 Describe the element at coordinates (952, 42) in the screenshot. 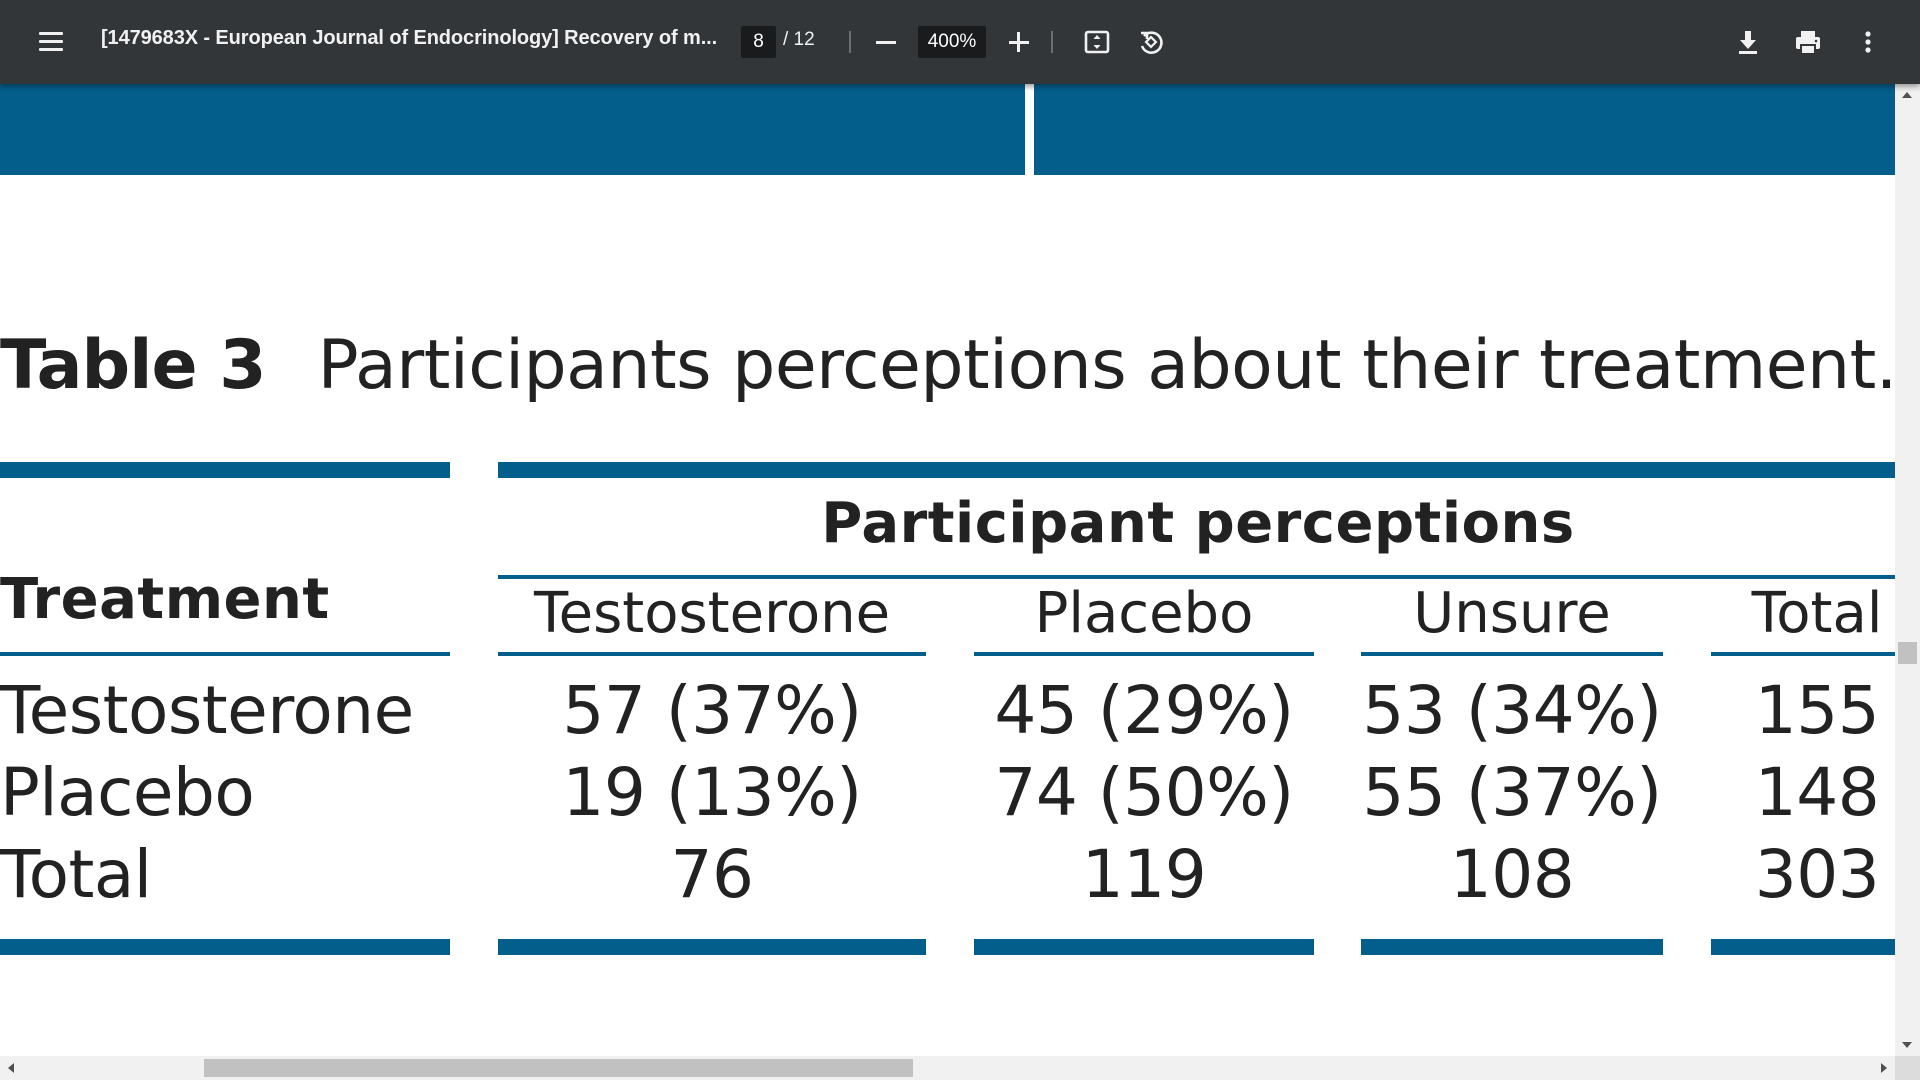

I see `zoom-level-input` at that location.